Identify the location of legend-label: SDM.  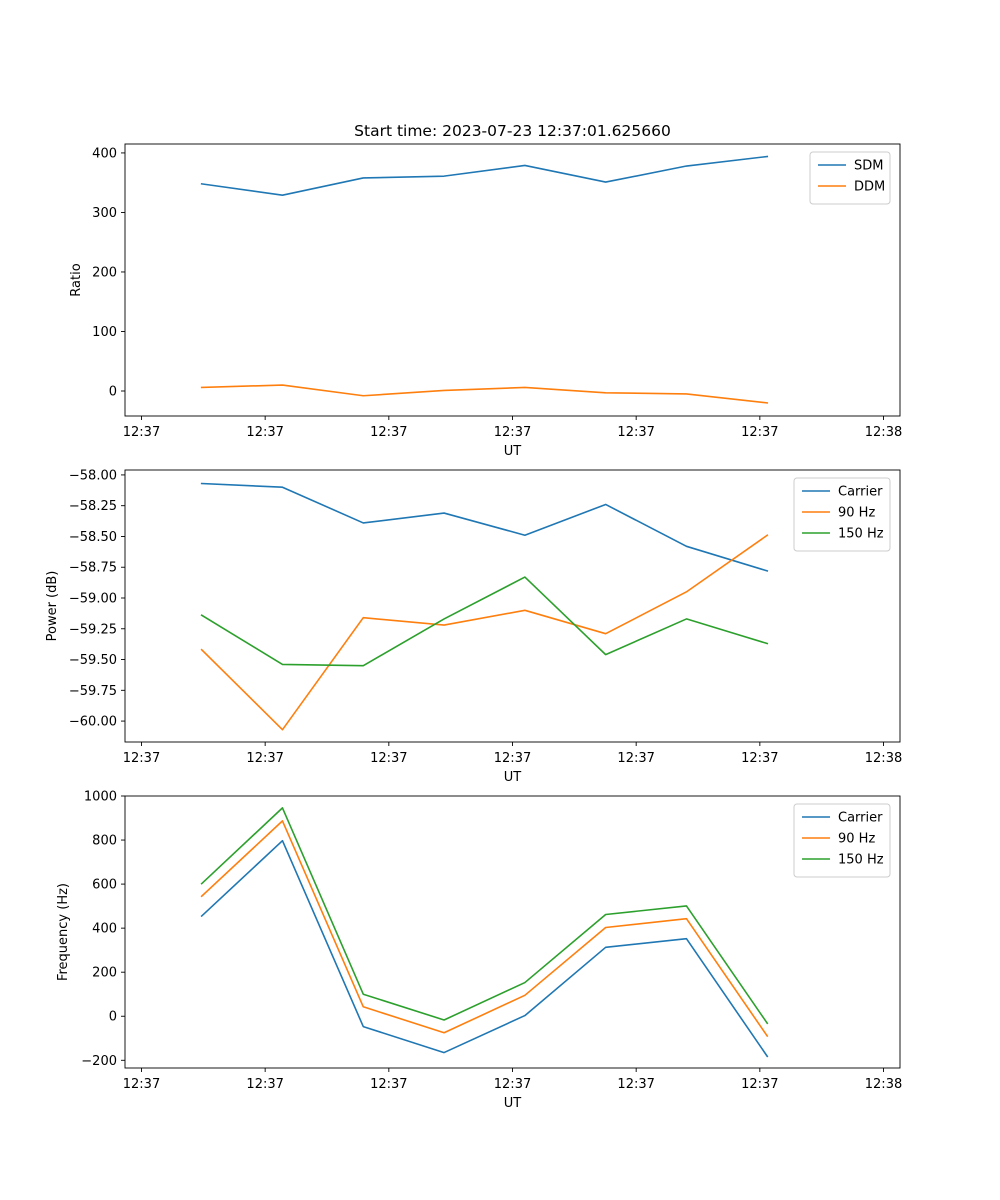
(868, 166).